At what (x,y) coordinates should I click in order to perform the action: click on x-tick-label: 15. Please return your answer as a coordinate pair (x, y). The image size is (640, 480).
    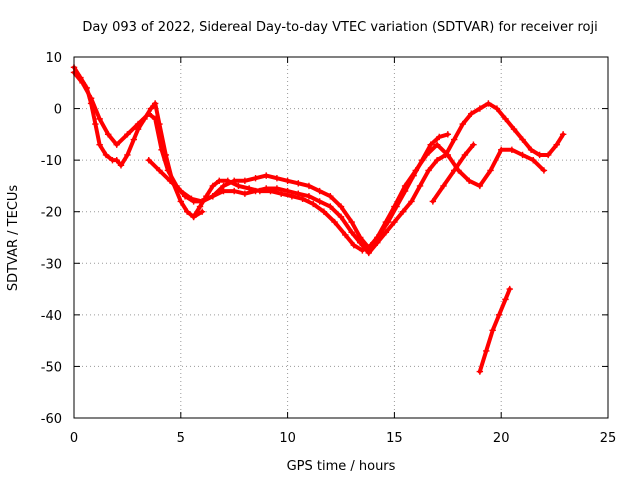
    Looking at the image, I should click on (394, 438).